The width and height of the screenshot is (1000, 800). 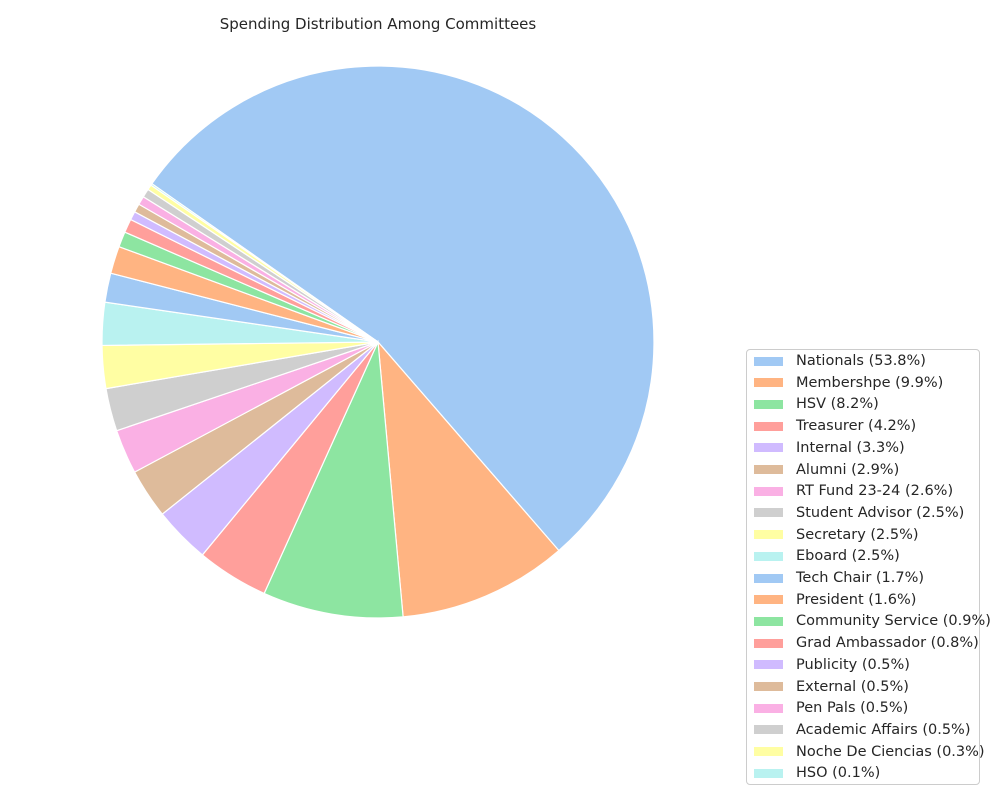 I want to click on legend-item: Publicity (0.5%), so click(x=832, y=665).